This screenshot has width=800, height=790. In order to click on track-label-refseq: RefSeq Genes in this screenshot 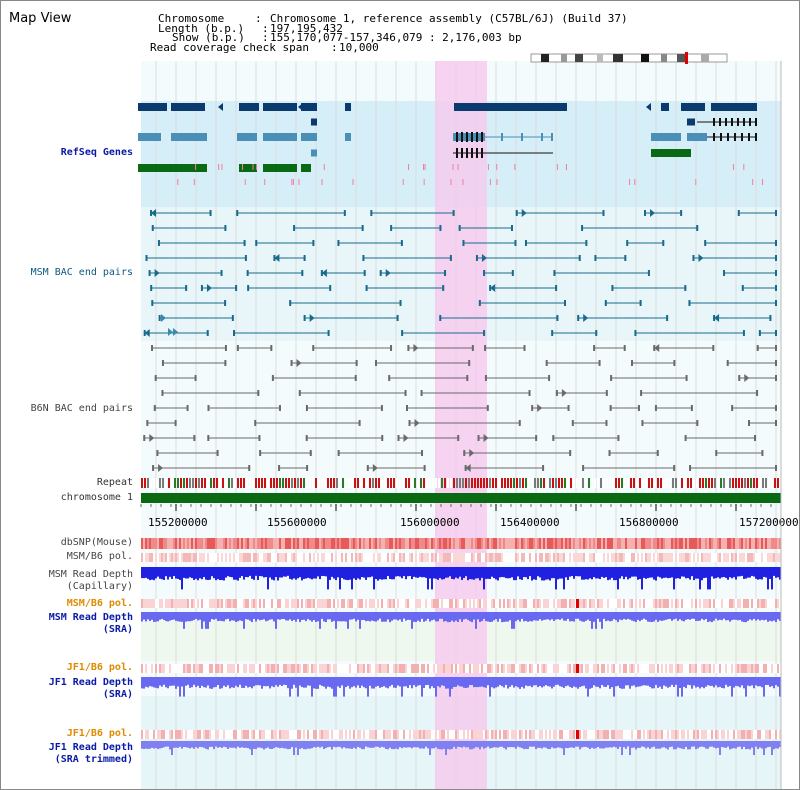, I will do `click(96, 152)`.